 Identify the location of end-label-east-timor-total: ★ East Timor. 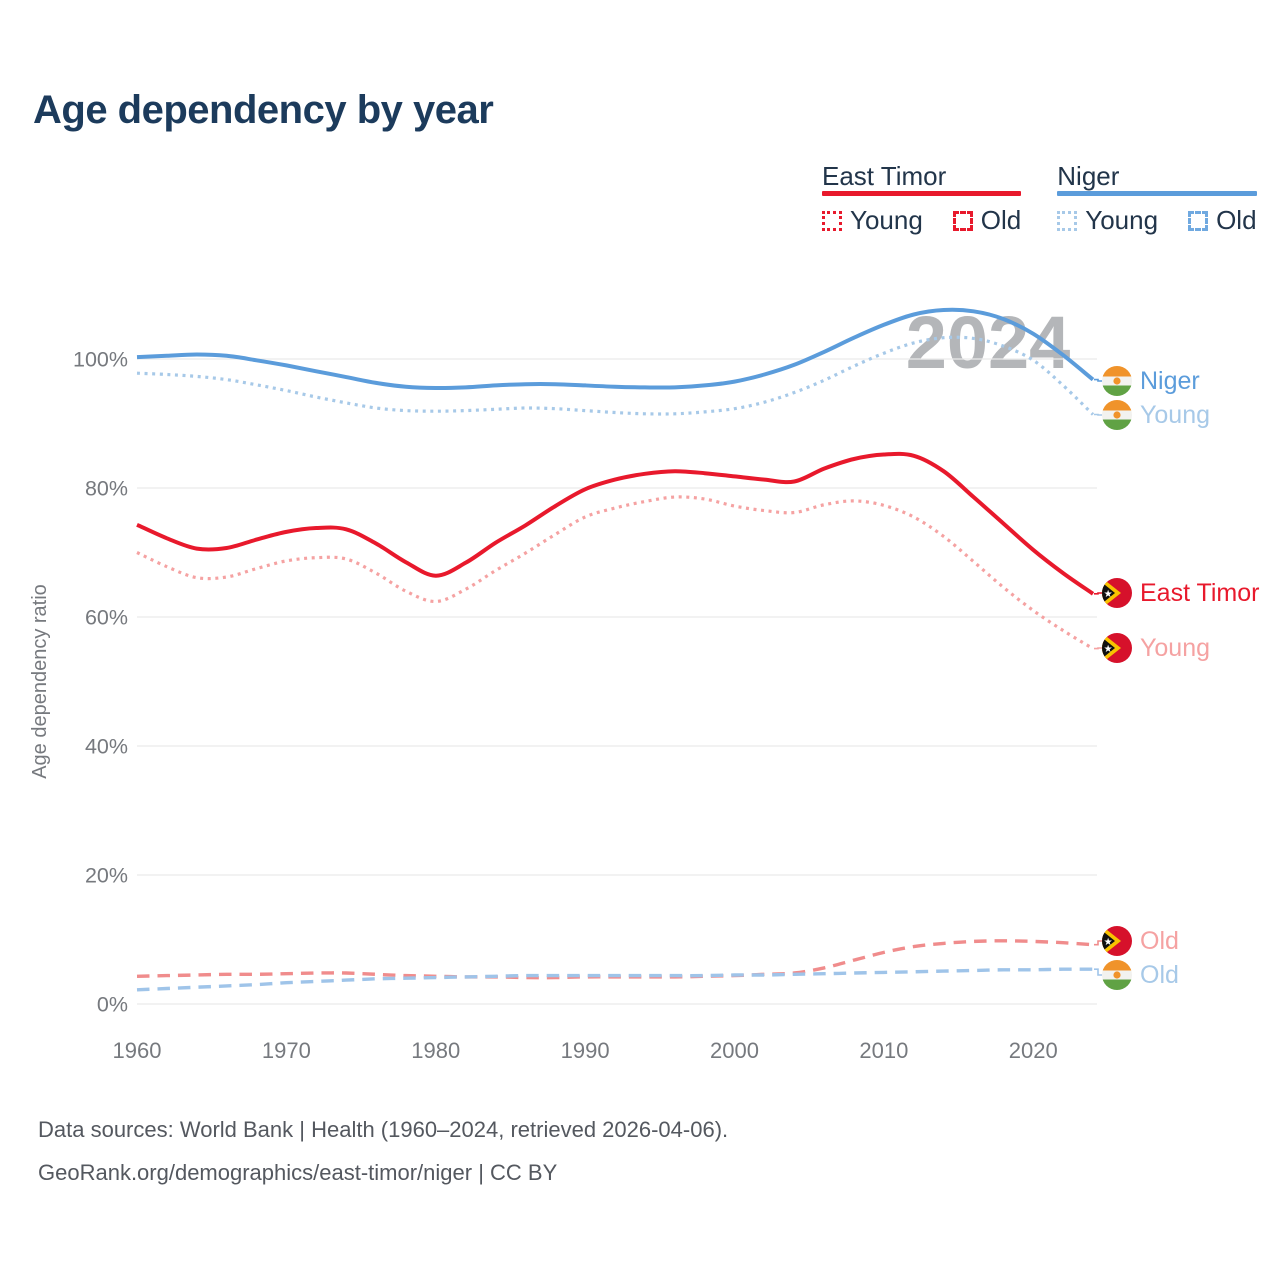
(1180, 593).